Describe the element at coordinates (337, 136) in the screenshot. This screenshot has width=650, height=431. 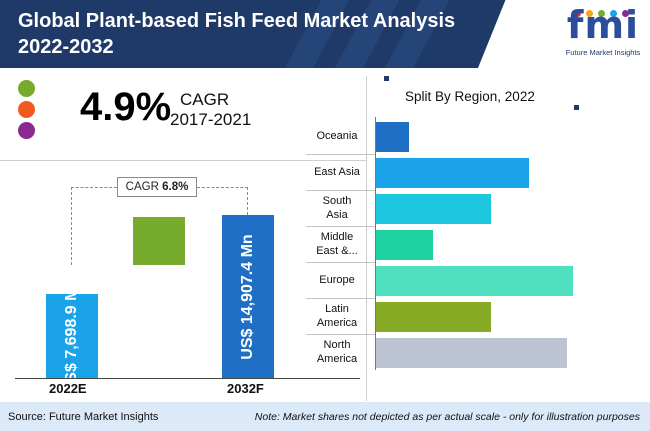
I see `region-label: Oceania` at that location.